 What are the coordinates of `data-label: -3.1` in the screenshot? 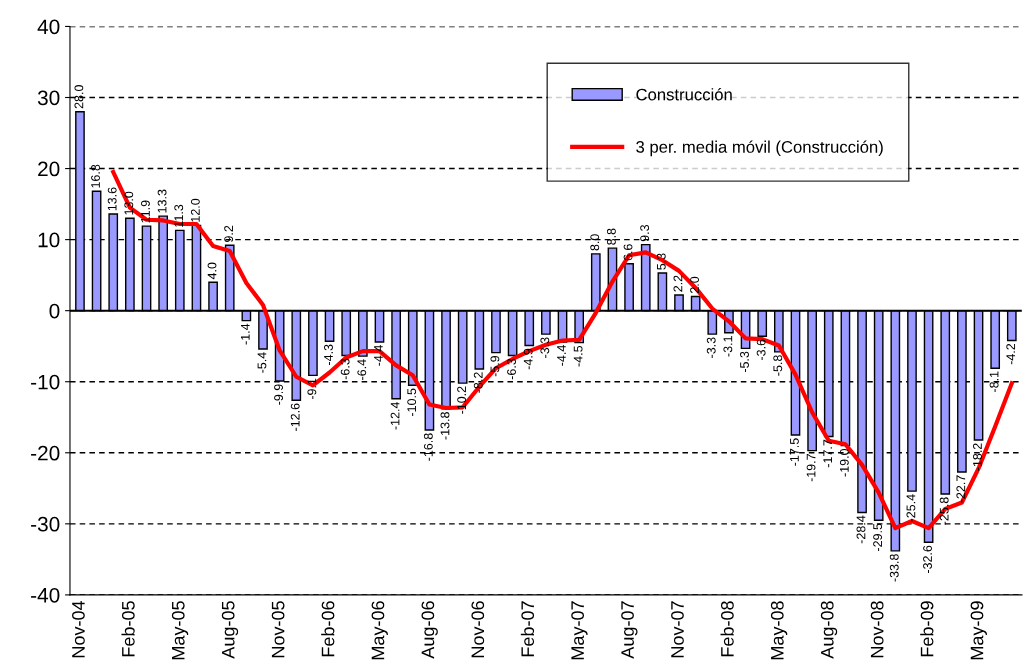 It's located at (728, 346).